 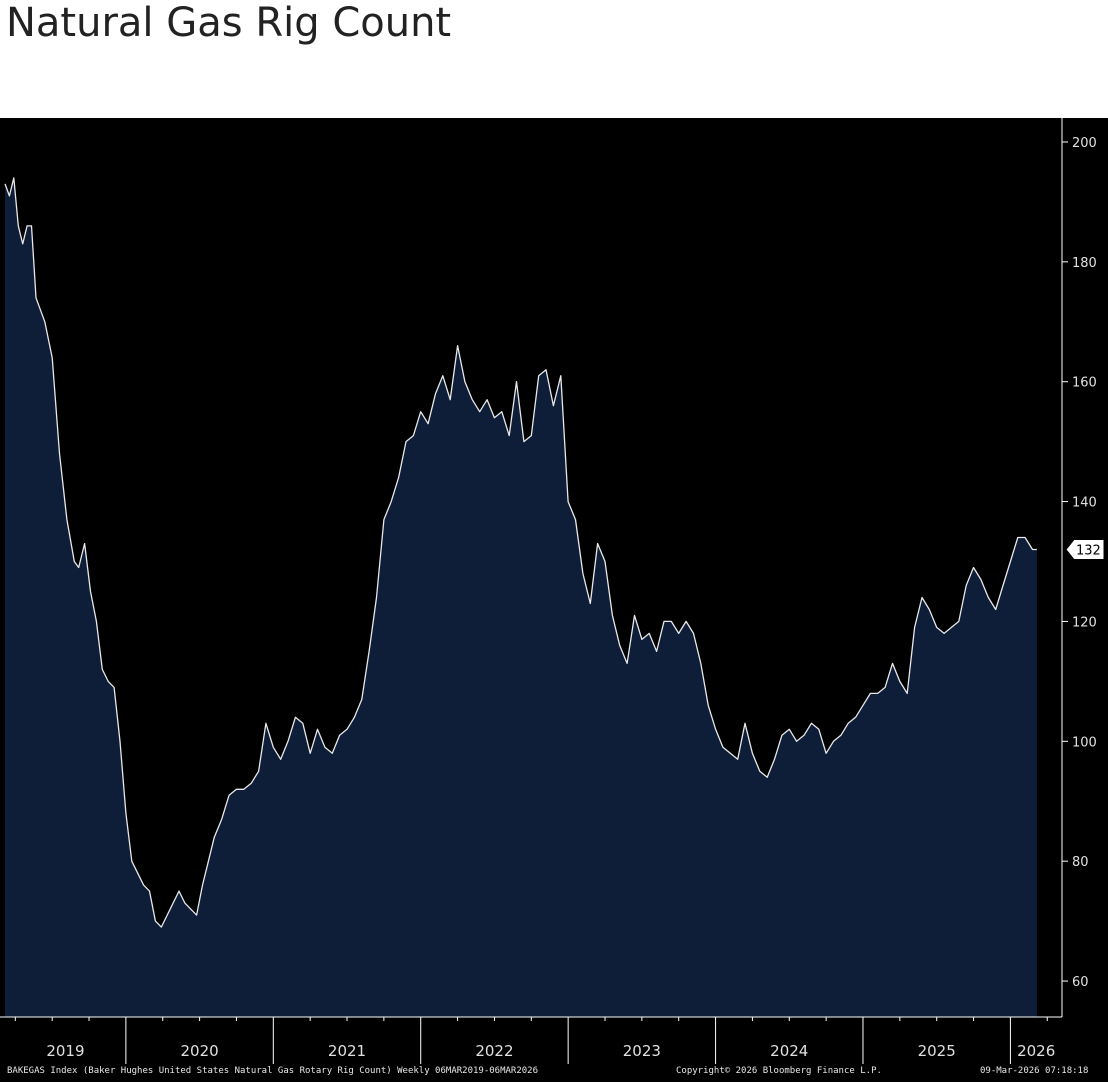 What do you see at coordinates (65, 1051) in the screenshot?
I see `x-tick-label: 2019` at bounding box center [65, 1051].